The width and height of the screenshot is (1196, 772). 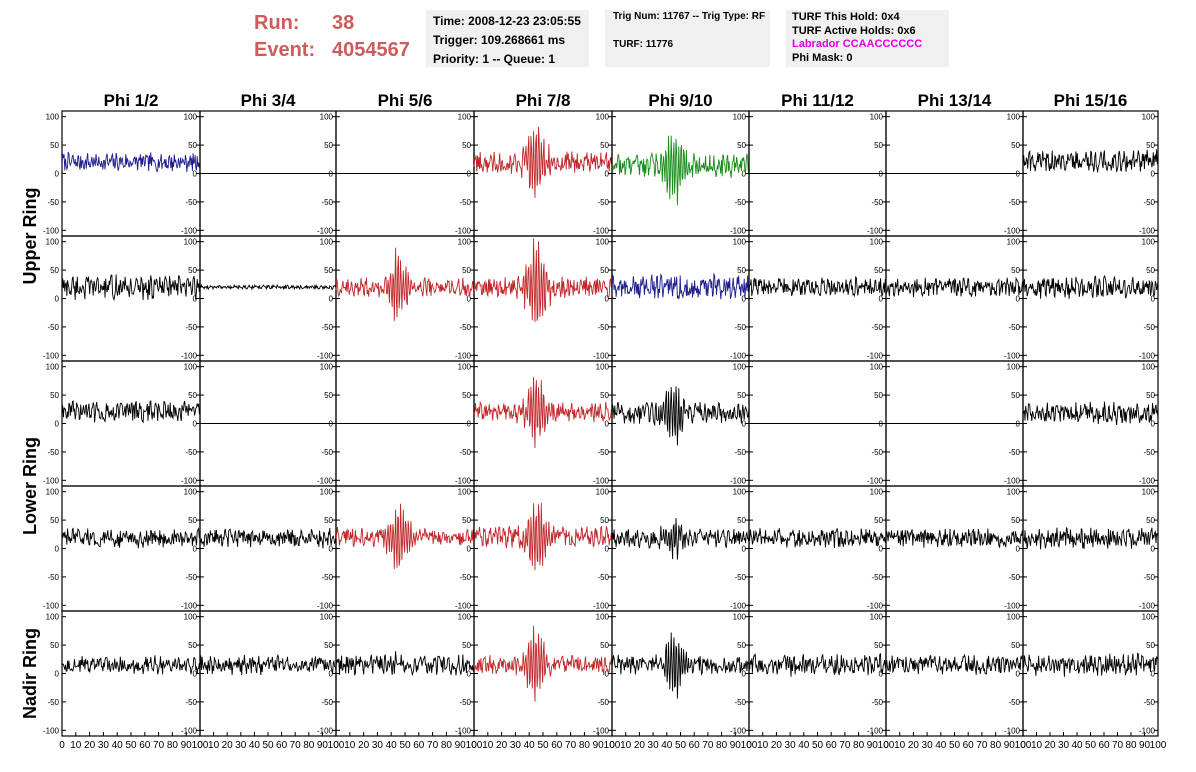 I want to click on trigger-text: Trigger: 109.268661 ms, so click(x=499, y=40).